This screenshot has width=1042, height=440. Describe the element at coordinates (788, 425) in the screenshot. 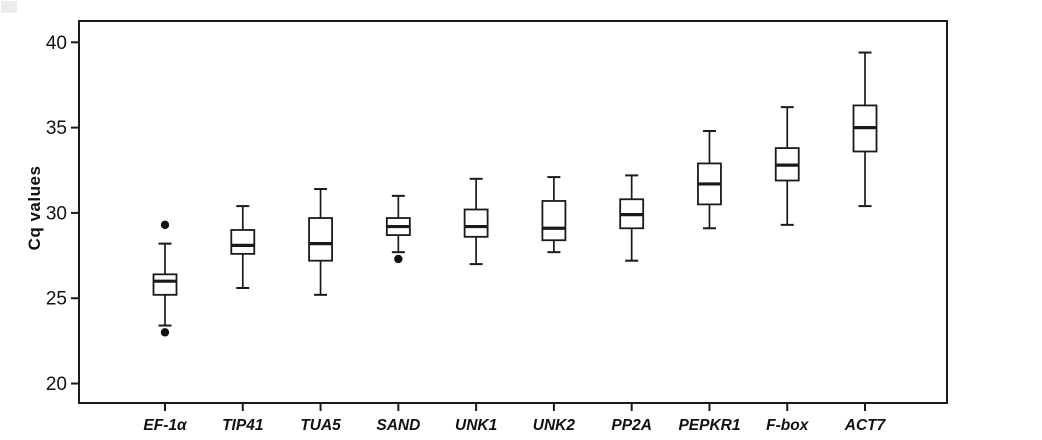

I see `x-axis-tick-label-F-box: F-box` at that location.